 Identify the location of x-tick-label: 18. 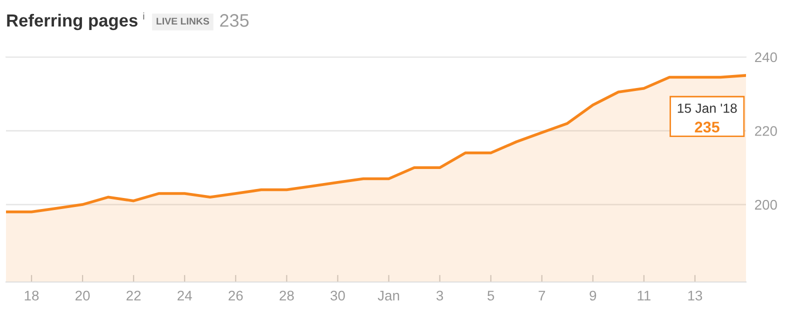
(31, 295).